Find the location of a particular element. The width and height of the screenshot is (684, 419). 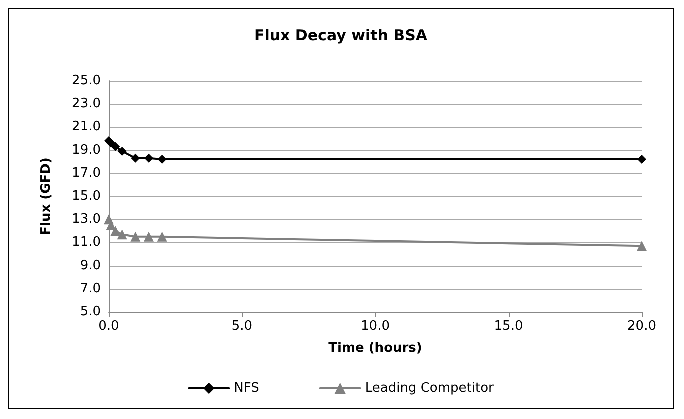

y-tick-label: 25.0 is located at coordinates (86, 81).